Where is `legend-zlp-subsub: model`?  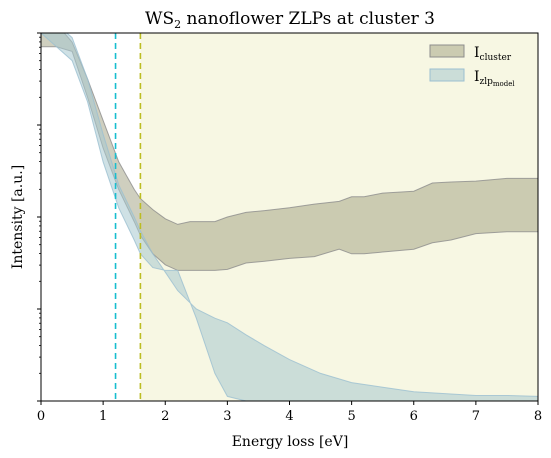
legend-zlp-subsub: model is located at coordinates (504, 84).